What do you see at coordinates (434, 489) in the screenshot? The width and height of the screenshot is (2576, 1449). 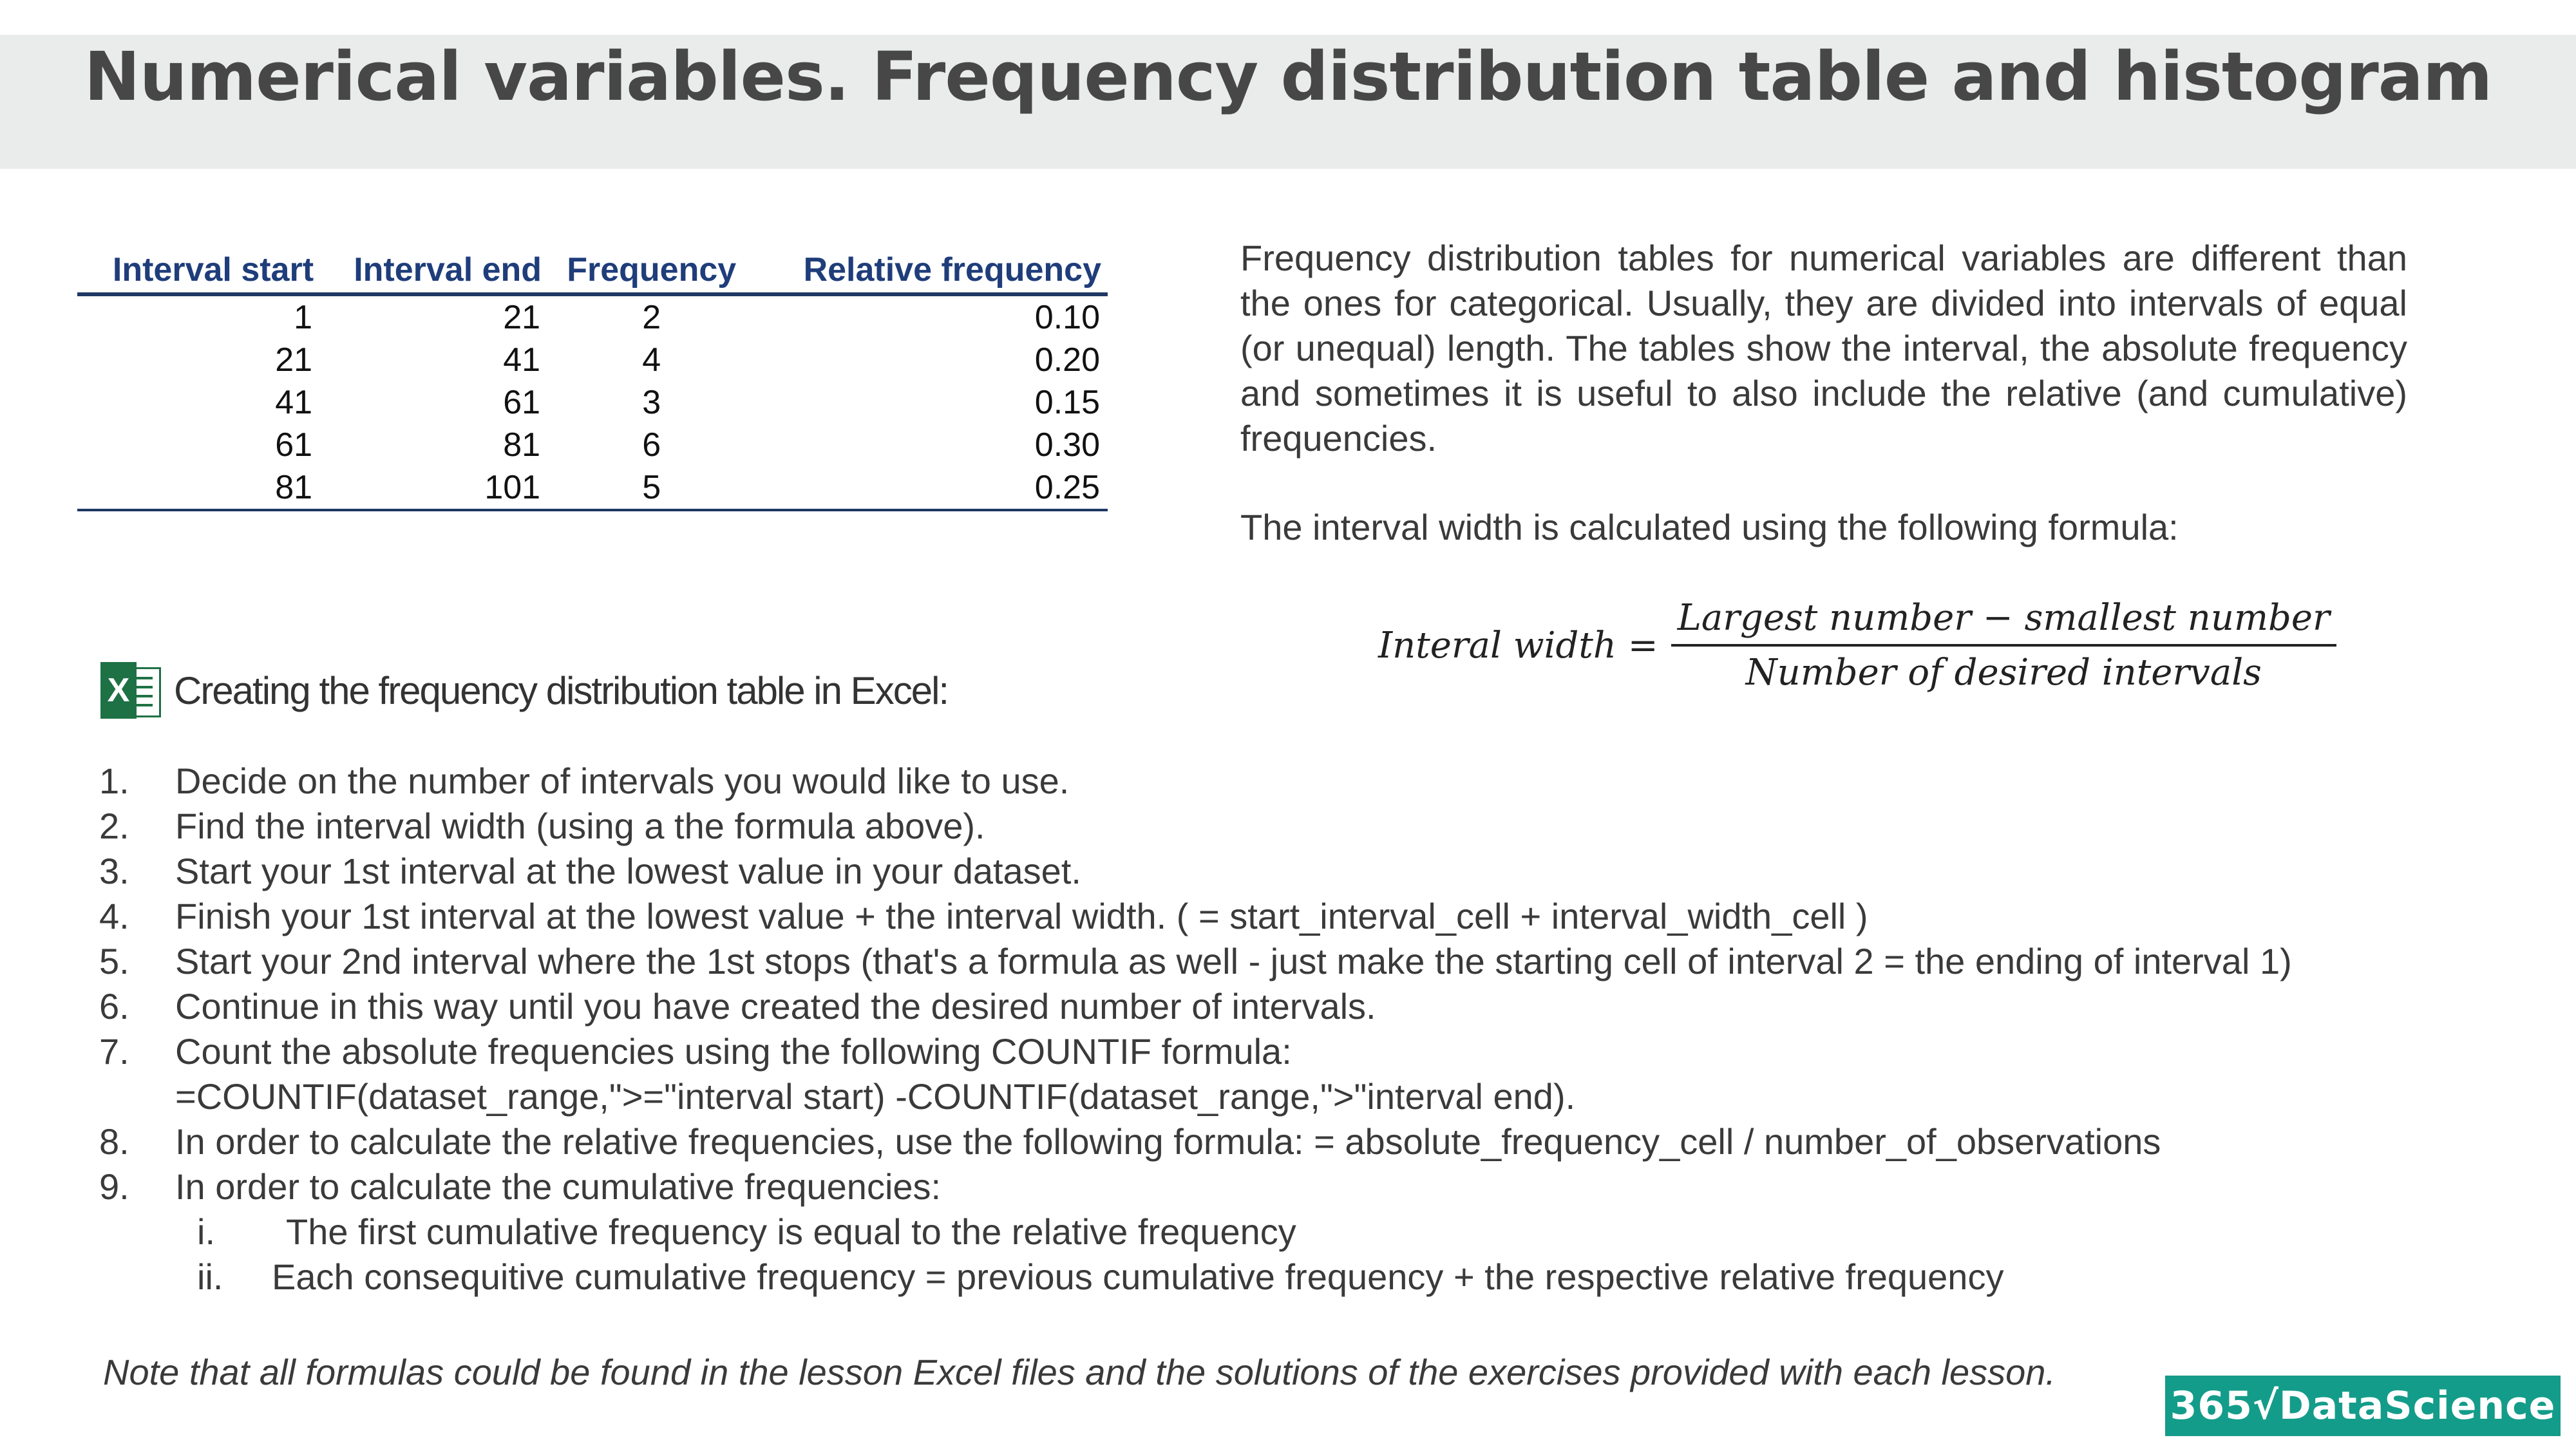 I see `cell-interval-end: 101` at bounding box center [434, 489].